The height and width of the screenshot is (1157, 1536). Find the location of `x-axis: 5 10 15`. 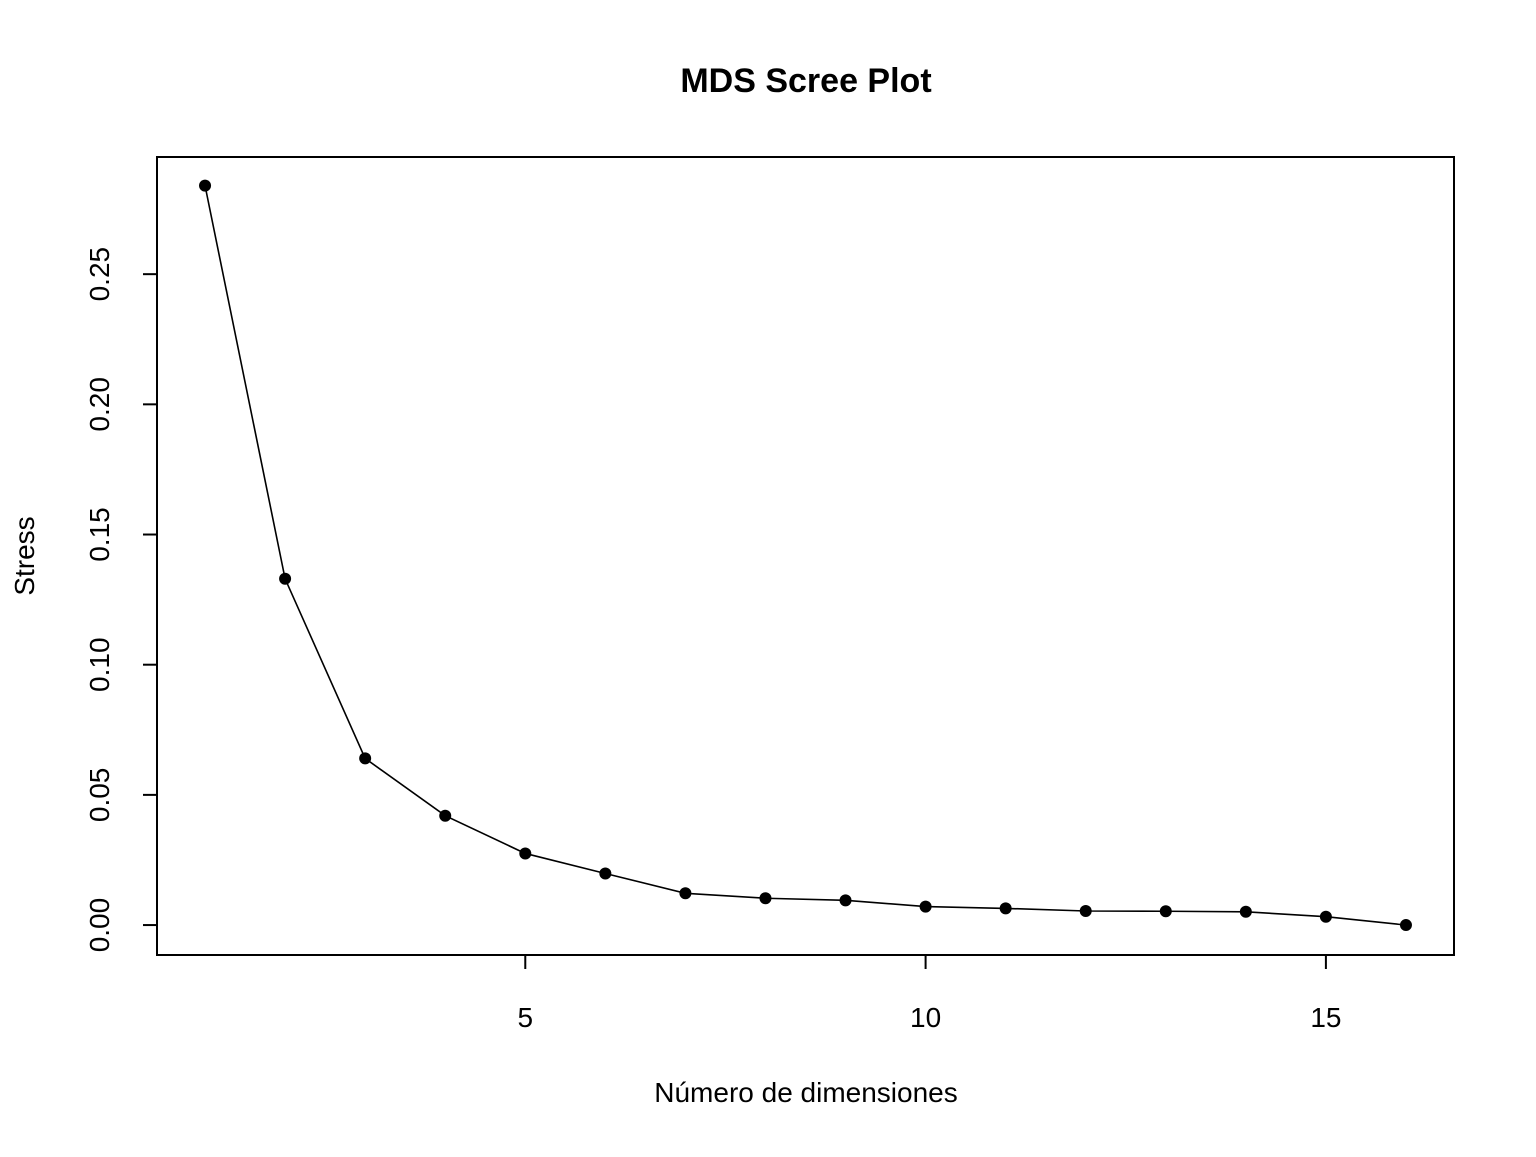

x-axis: 5 10 15 is located at coordinates (929, 993).